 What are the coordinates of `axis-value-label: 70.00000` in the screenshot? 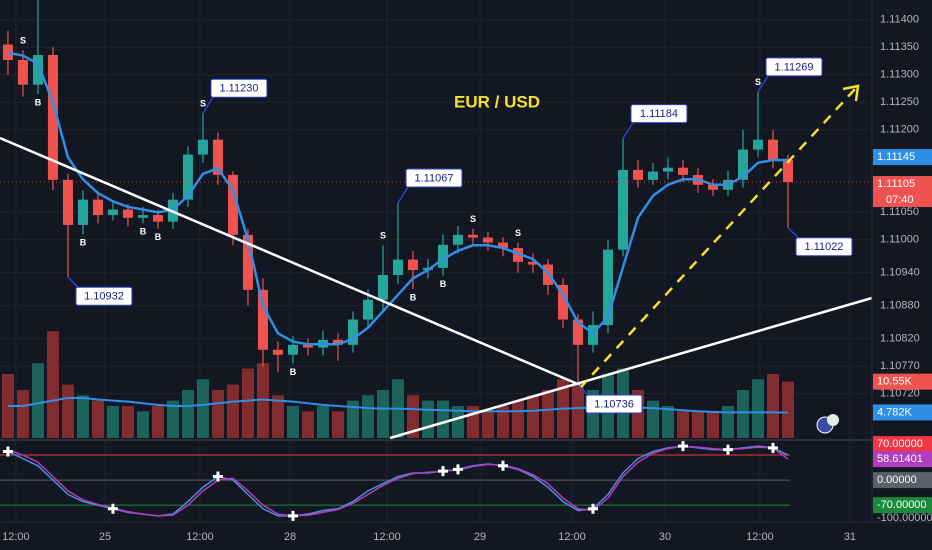 It's located at (900, 444).